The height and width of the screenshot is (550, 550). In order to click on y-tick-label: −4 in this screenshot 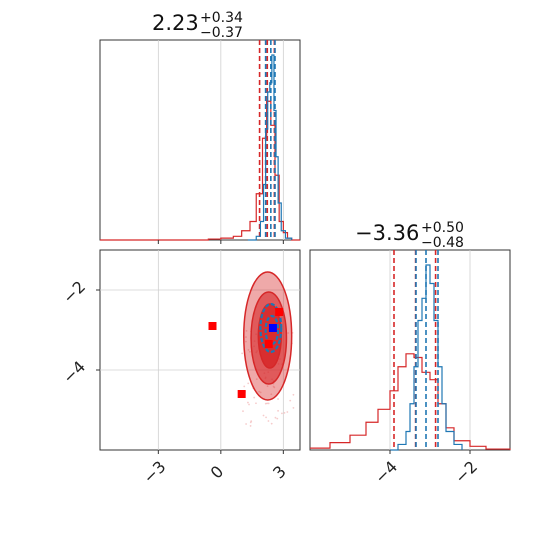, I will do `click(74, 372)`.